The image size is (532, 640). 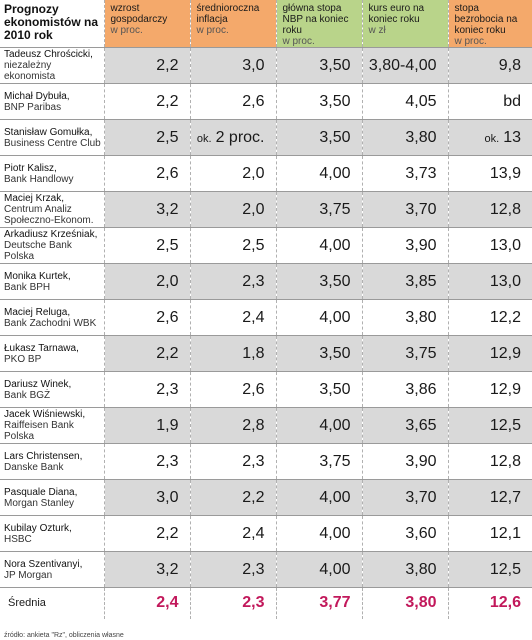 I want to click on euro-rate-value: 3,60, so click(x=404, y=533).